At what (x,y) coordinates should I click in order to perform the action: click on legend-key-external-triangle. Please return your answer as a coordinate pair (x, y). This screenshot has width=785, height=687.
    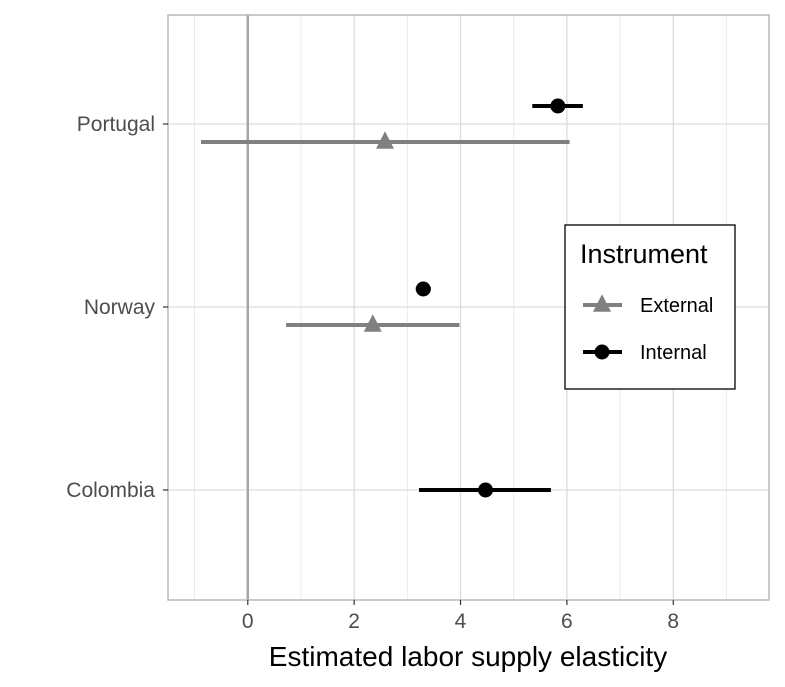
    Looking at the image, I should click on (602, 303).